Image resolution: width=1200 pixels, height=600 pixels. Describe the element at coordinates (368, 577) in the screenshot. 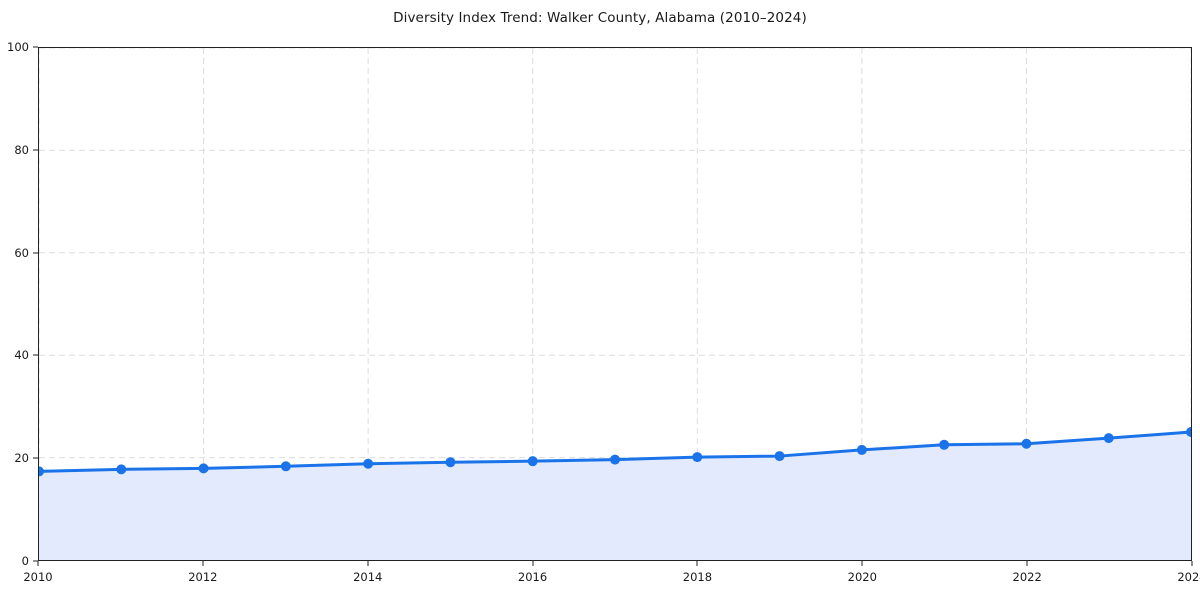

I see `x-axis-tick-label: 2014` at that location.